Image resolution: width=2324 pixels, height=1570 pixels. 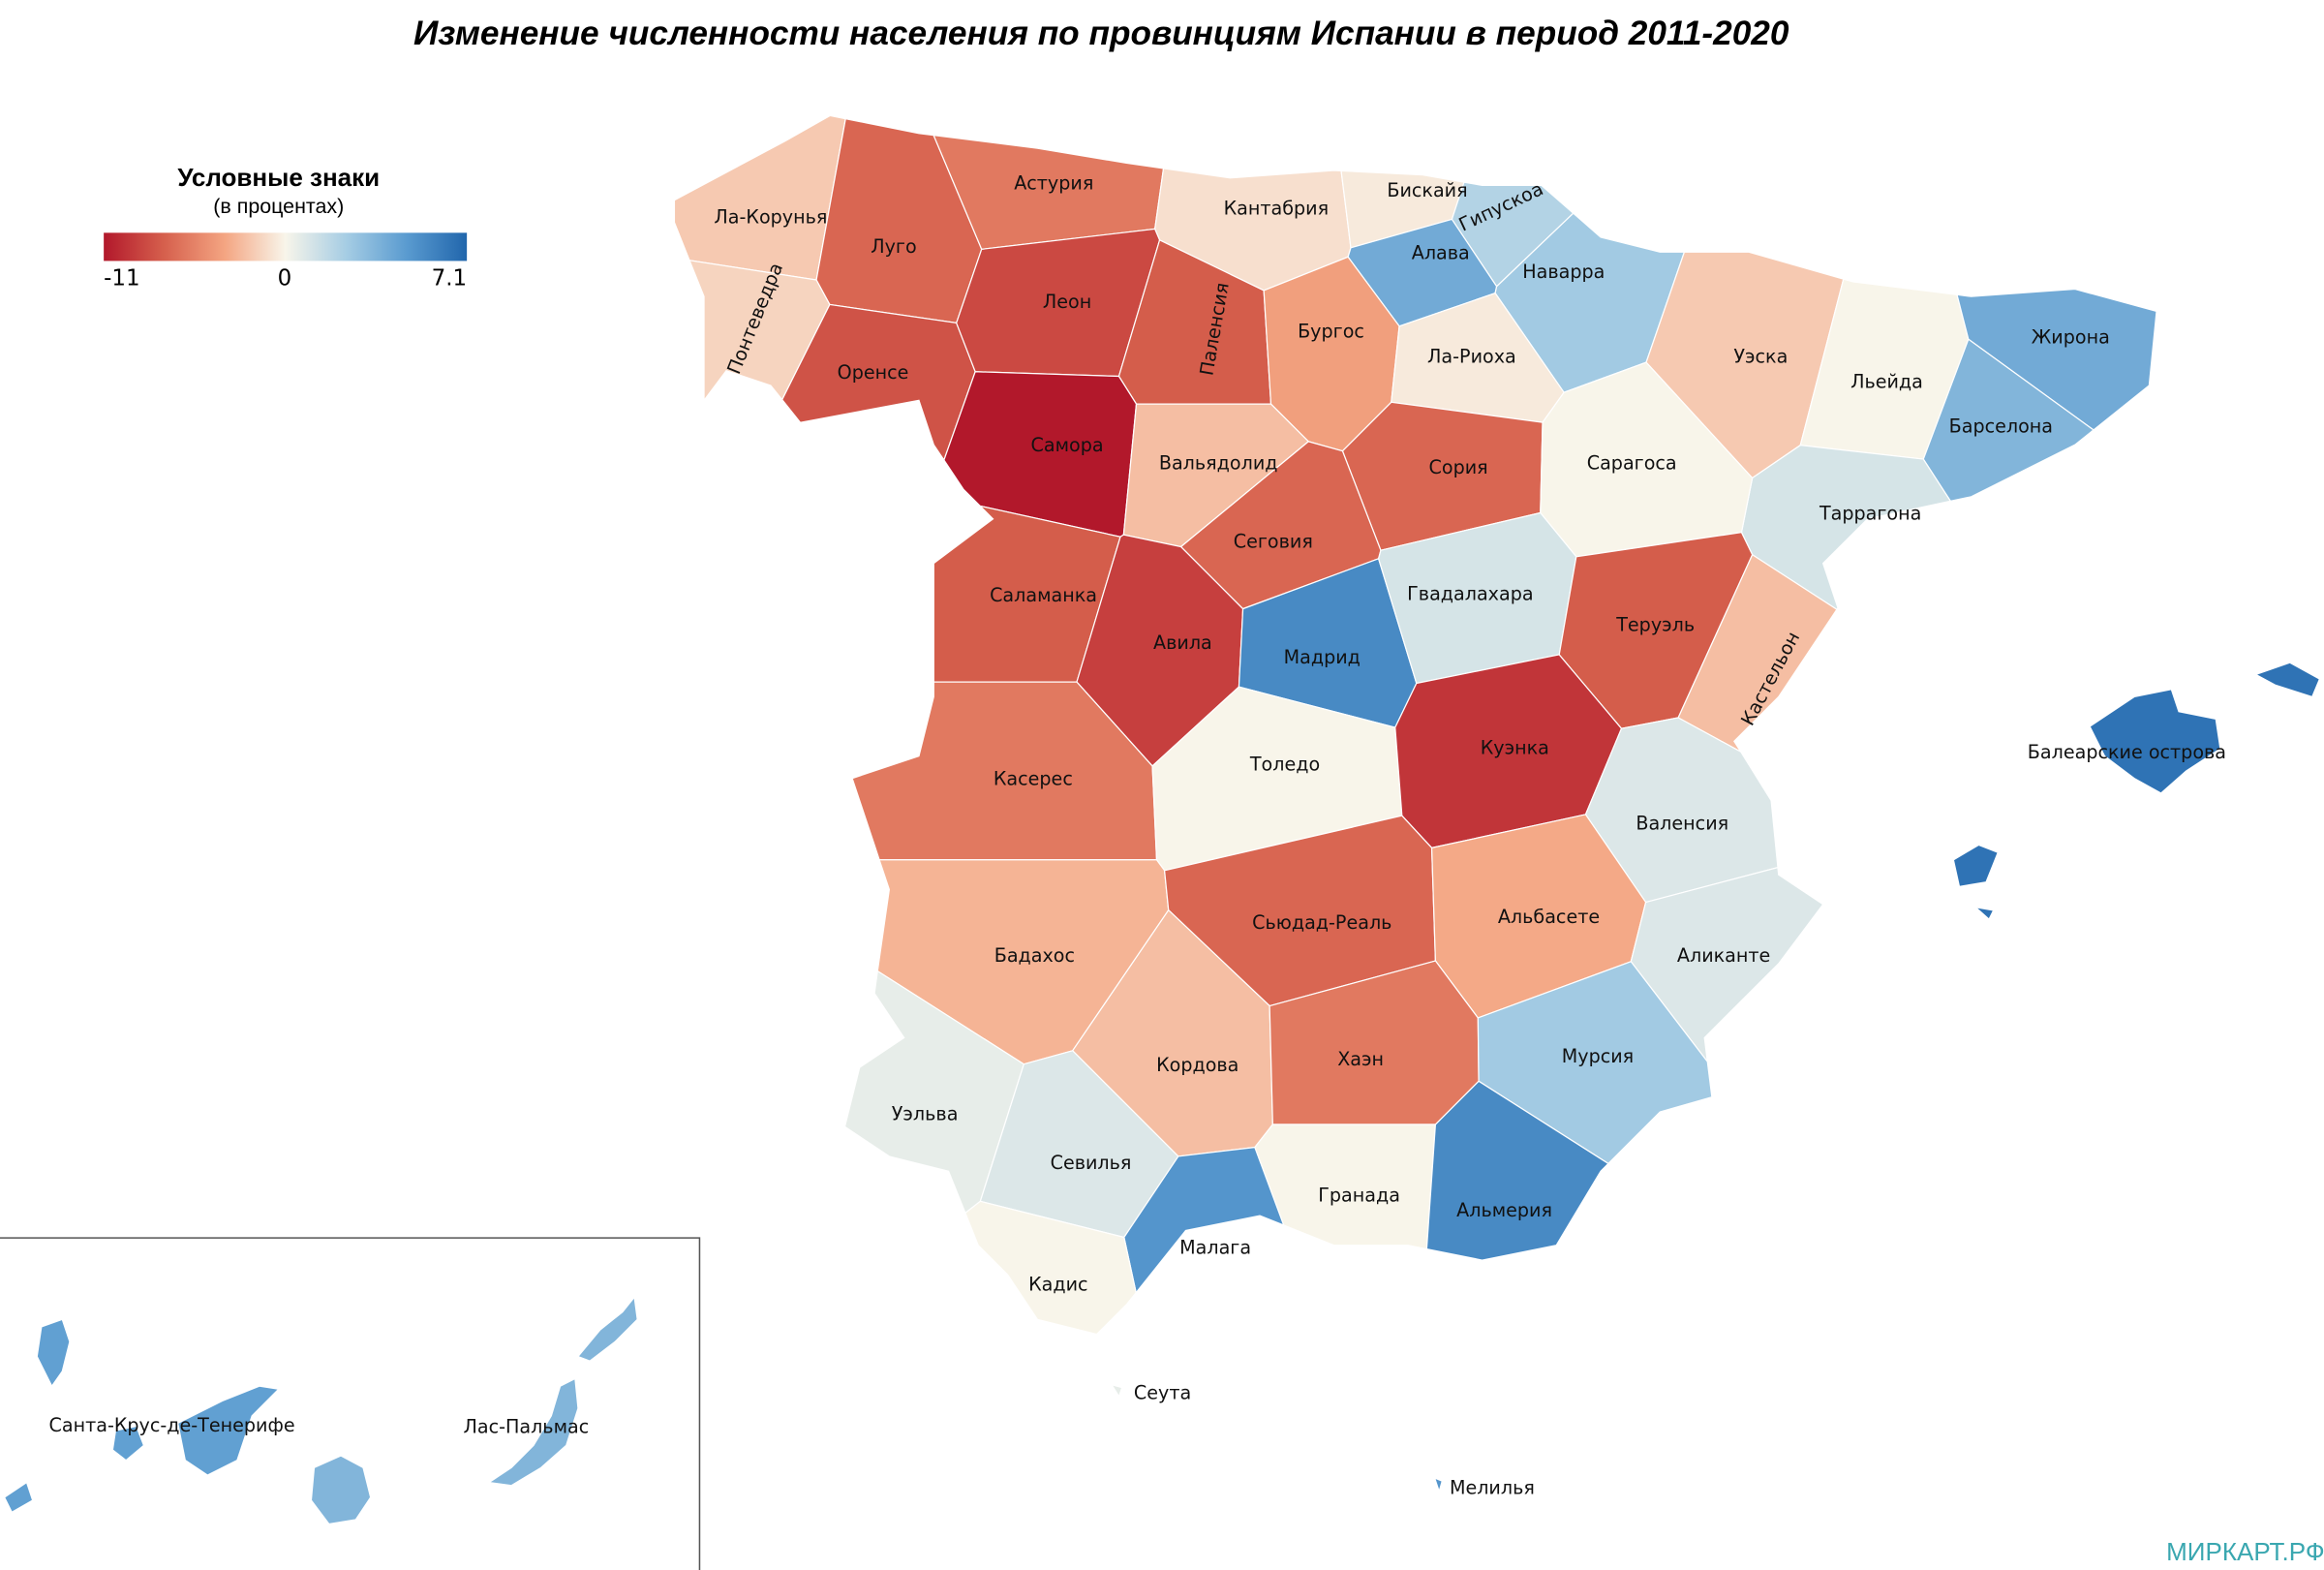 What do you see at coordinates (874, 373) in the screenshot?
I see `province-label: Оренсе` at bounding box center [874, 373].